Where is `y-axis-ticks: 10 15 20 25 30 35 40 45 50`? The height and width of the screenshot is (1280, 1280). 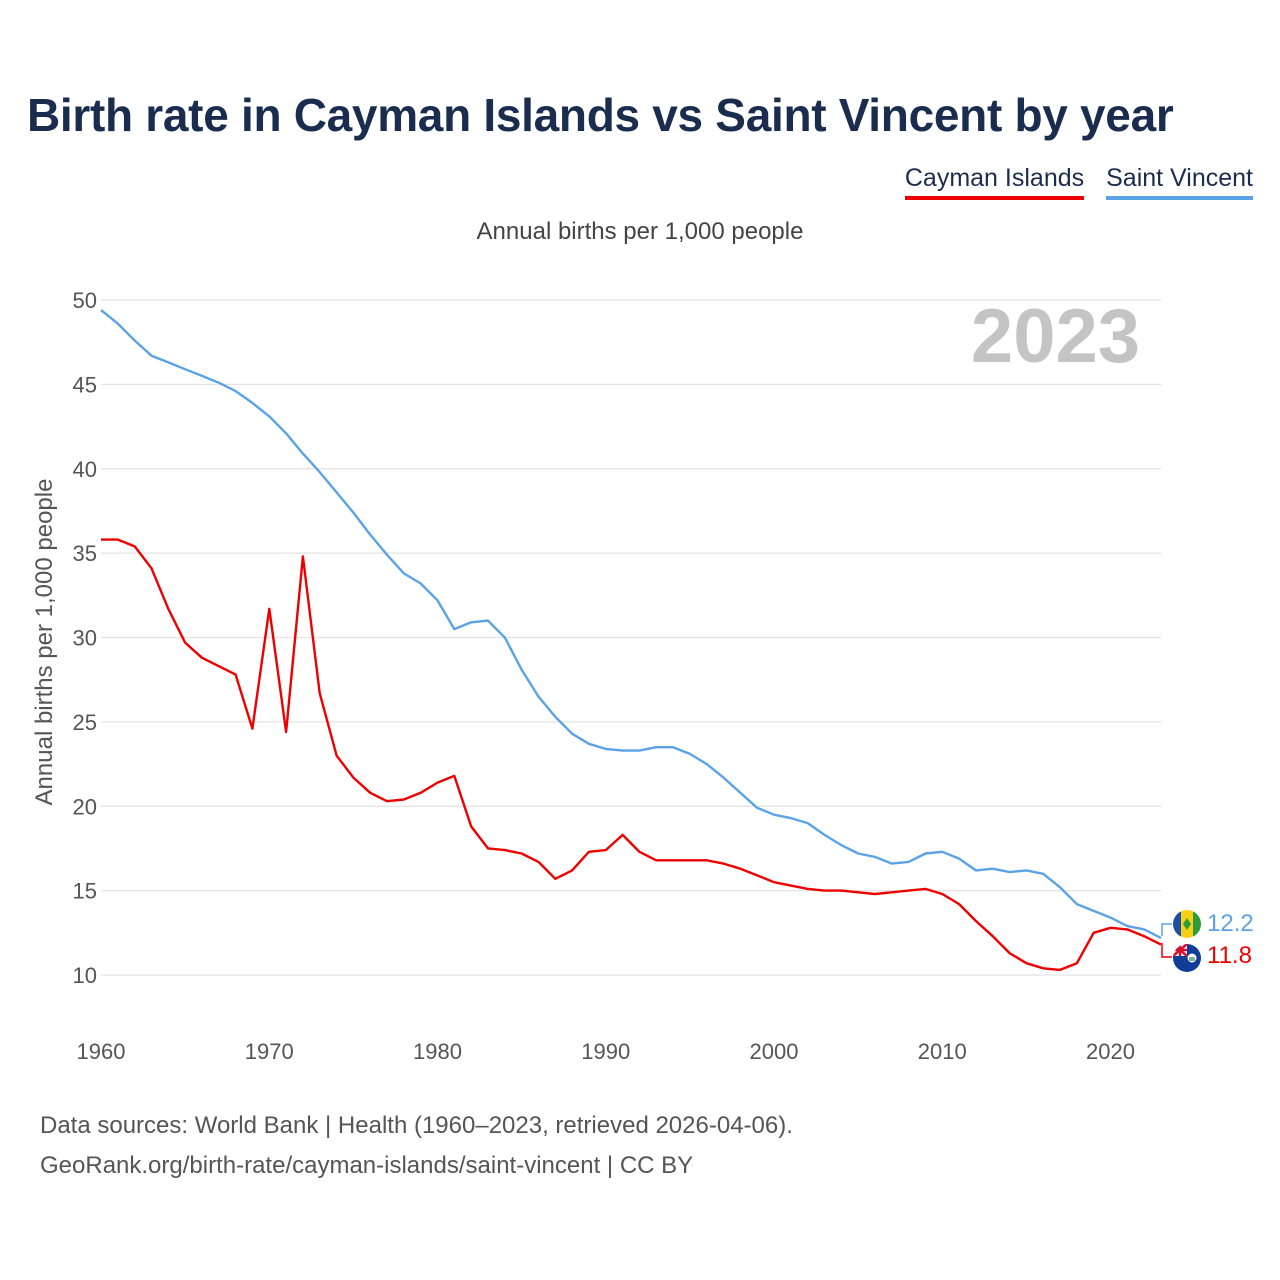 y-axis-ticks: 10 15 20 25 30 35 40 45 50 is located at coordinates (85, 638).